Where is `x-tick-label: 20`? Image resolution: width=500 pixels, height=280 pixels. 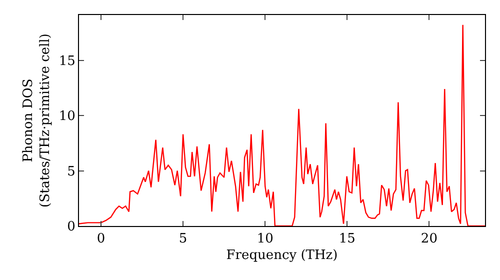
x-tick-label: 20 is located at coordinates (429, 239).